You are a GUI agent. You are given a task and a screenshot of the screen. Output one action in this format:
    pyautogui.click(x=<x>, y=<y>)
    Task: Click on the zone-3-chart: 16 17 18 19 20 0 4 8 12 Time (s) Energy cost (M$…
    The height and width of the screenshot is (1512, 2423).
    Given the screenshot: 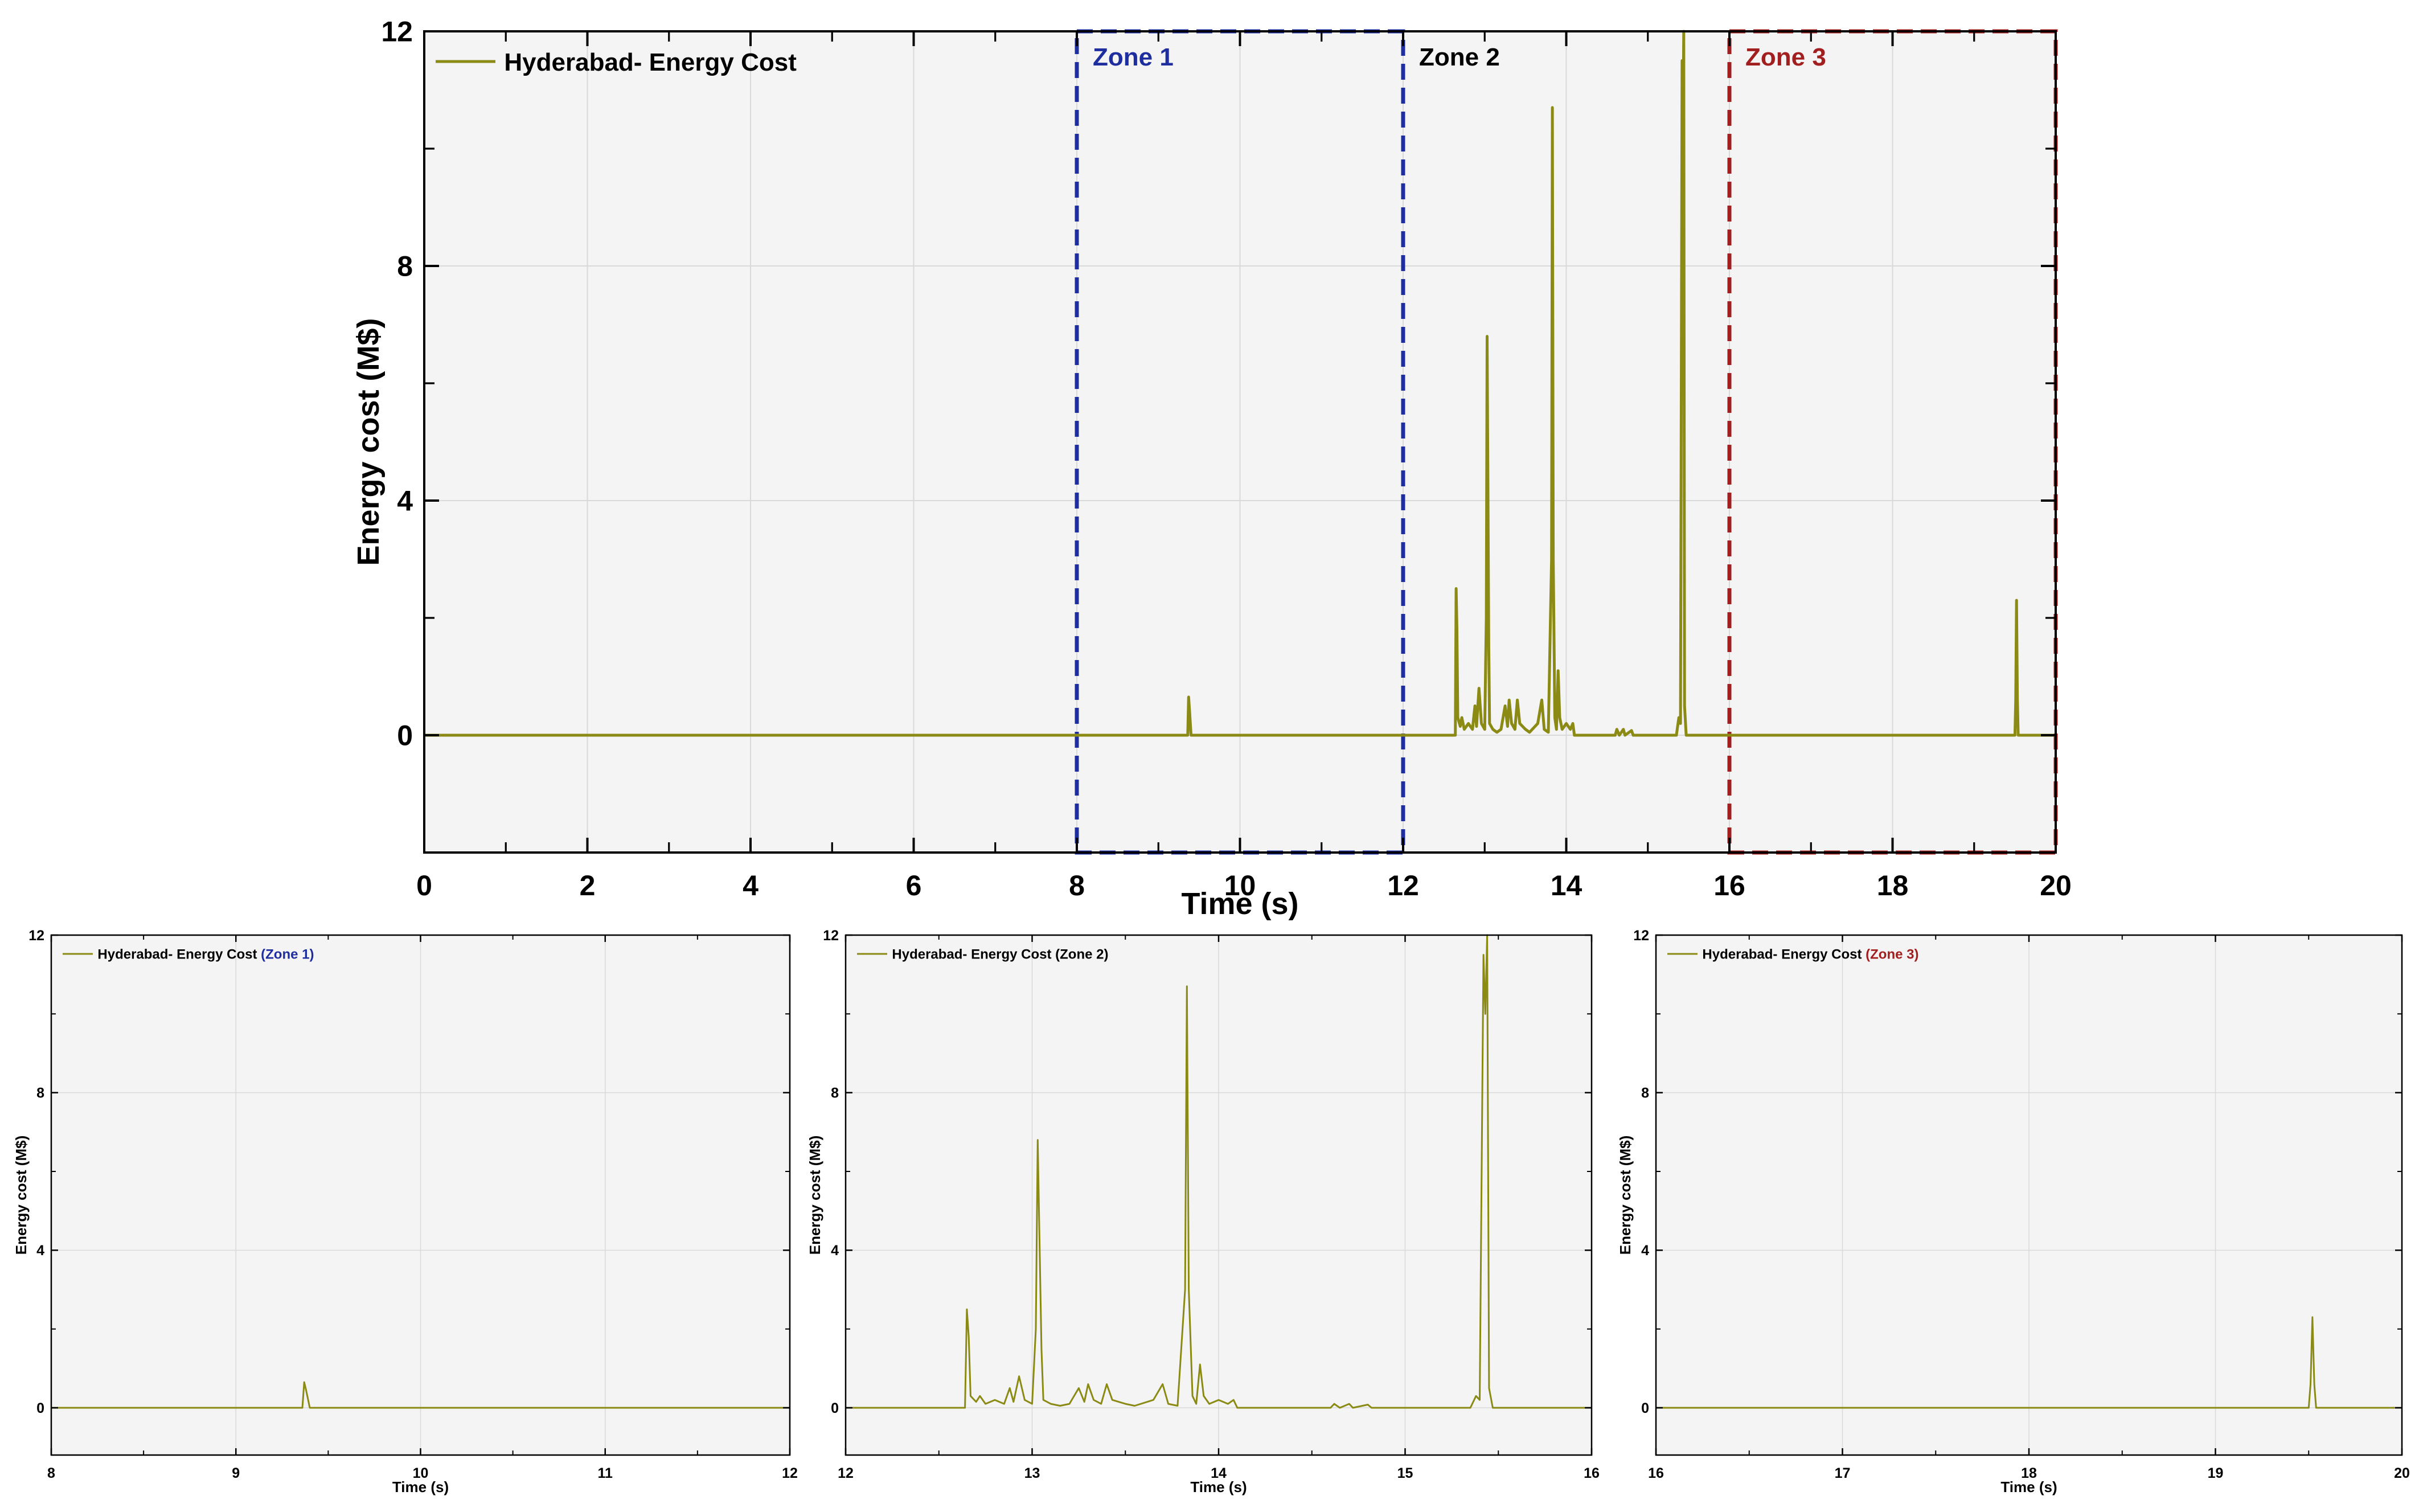 What is the action you would take?
    pyautogui.click(x=2013, y=1211)
    